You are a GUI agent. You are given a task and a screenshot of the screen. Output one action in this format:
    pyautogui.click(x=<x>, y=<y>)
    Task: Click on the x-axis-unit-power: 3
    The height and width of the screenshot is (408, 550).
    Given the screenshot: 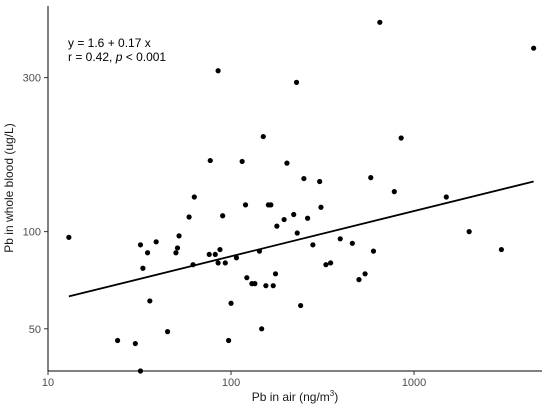 What is the action you would take?
    pyautogui.click(x=332, y=393)
    